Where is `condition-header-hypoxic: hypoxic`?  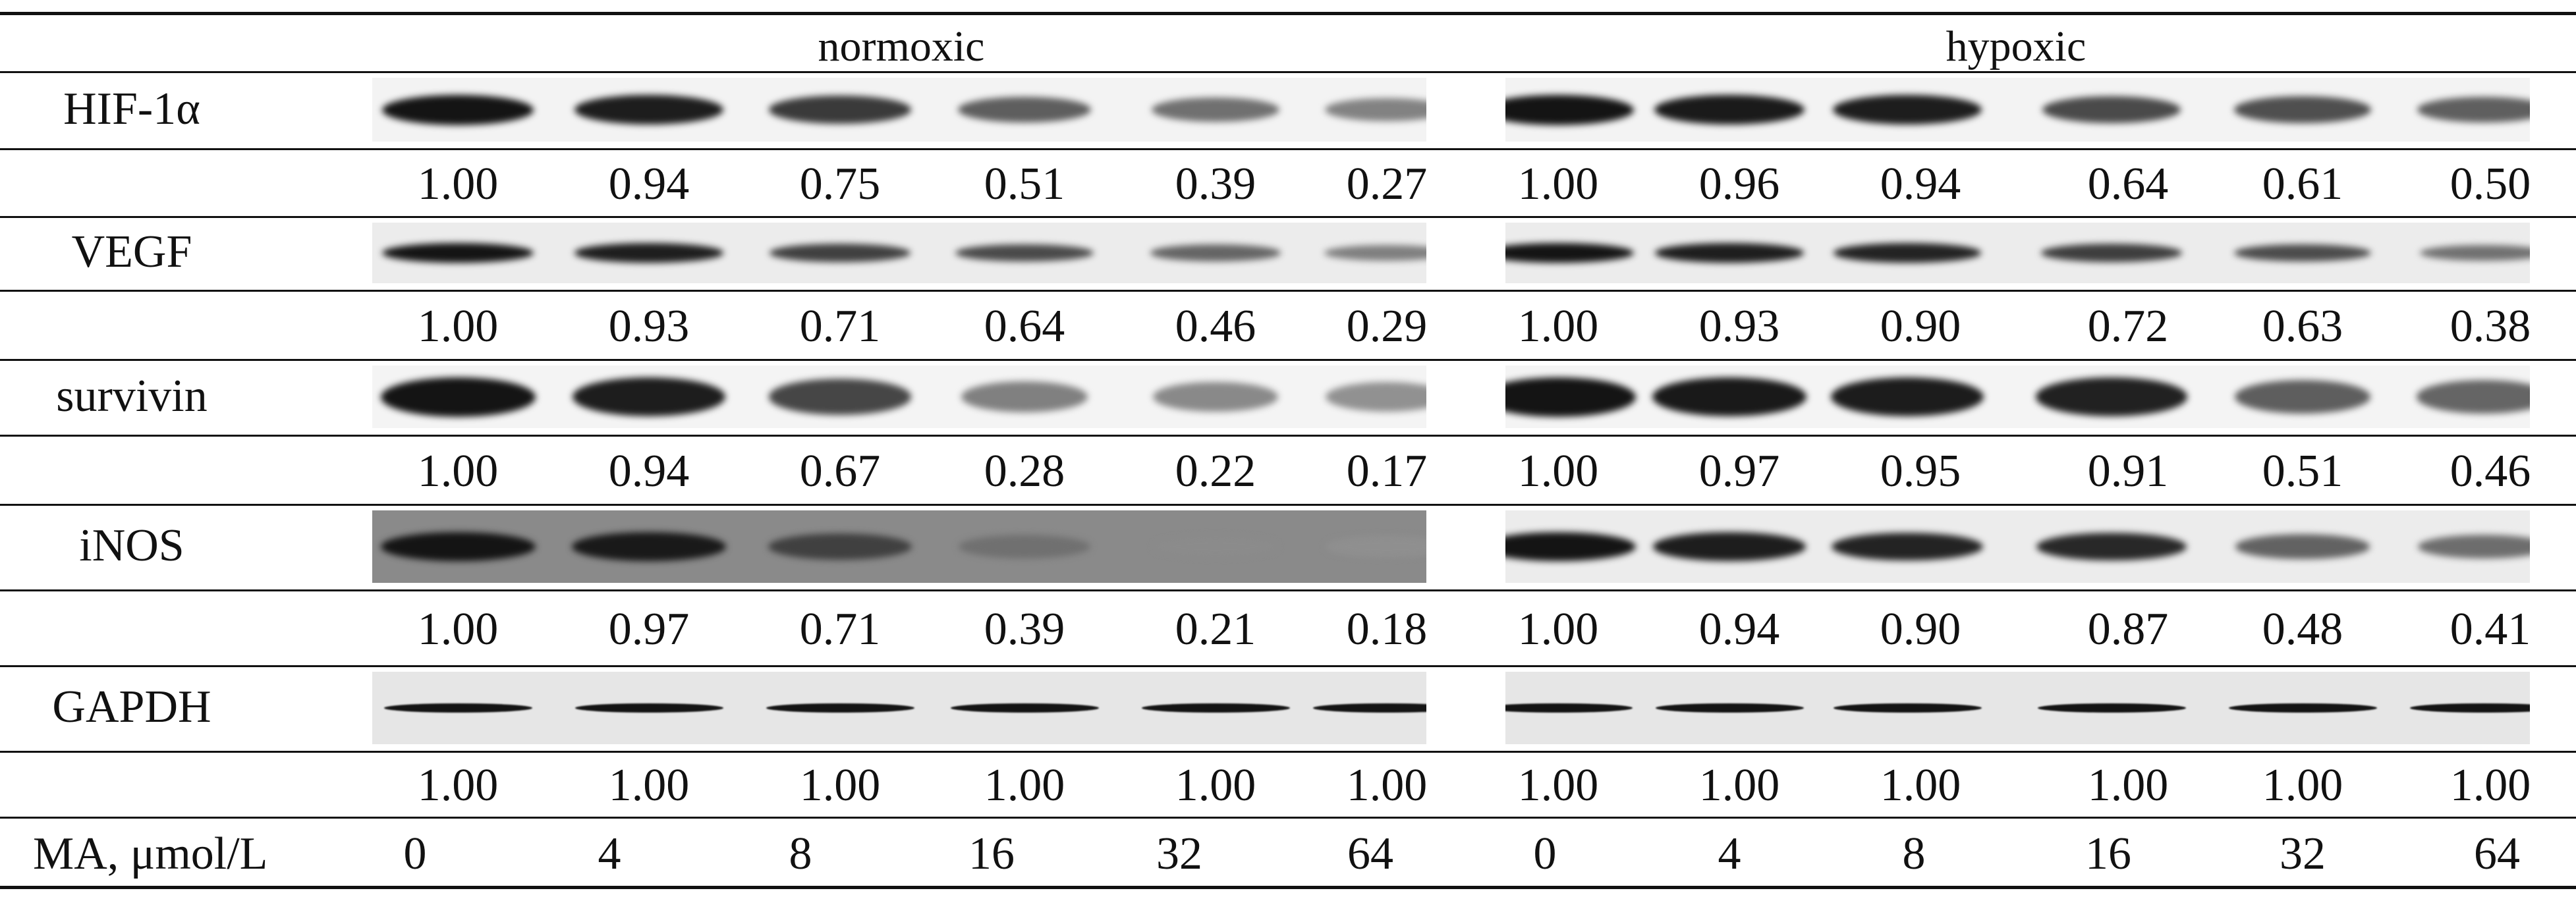 condition-header-hypoxic: hypoxic is located at coordinates (2016, 46).